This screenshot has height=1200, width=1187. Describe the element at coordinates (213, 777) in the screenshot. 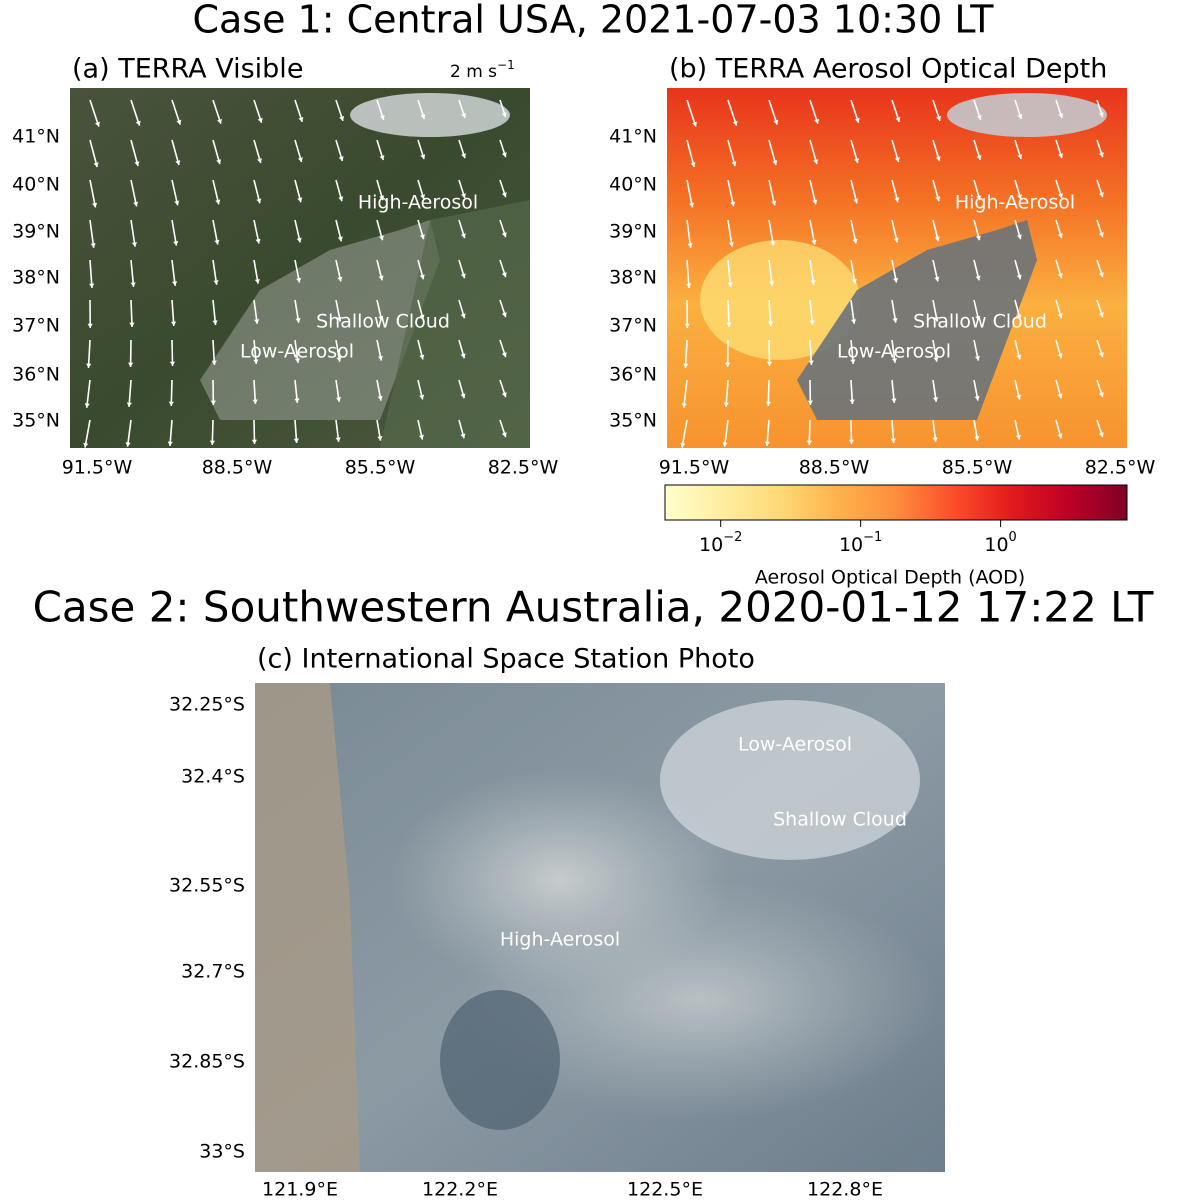

I see `lat-tick-label: 32.4°S` at that location.